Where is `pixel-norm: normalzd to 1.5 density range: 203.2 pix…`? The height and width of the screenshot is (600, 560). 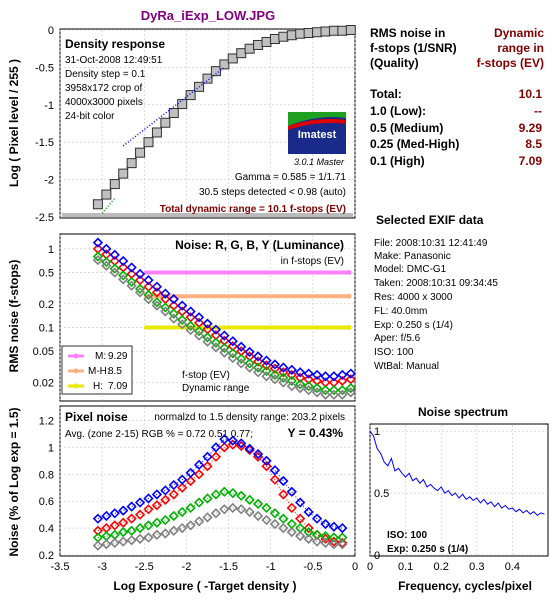 pixel-norm: normalzd to 1.5 density range: 203.2 pix… is located at coordinates (249, 417).